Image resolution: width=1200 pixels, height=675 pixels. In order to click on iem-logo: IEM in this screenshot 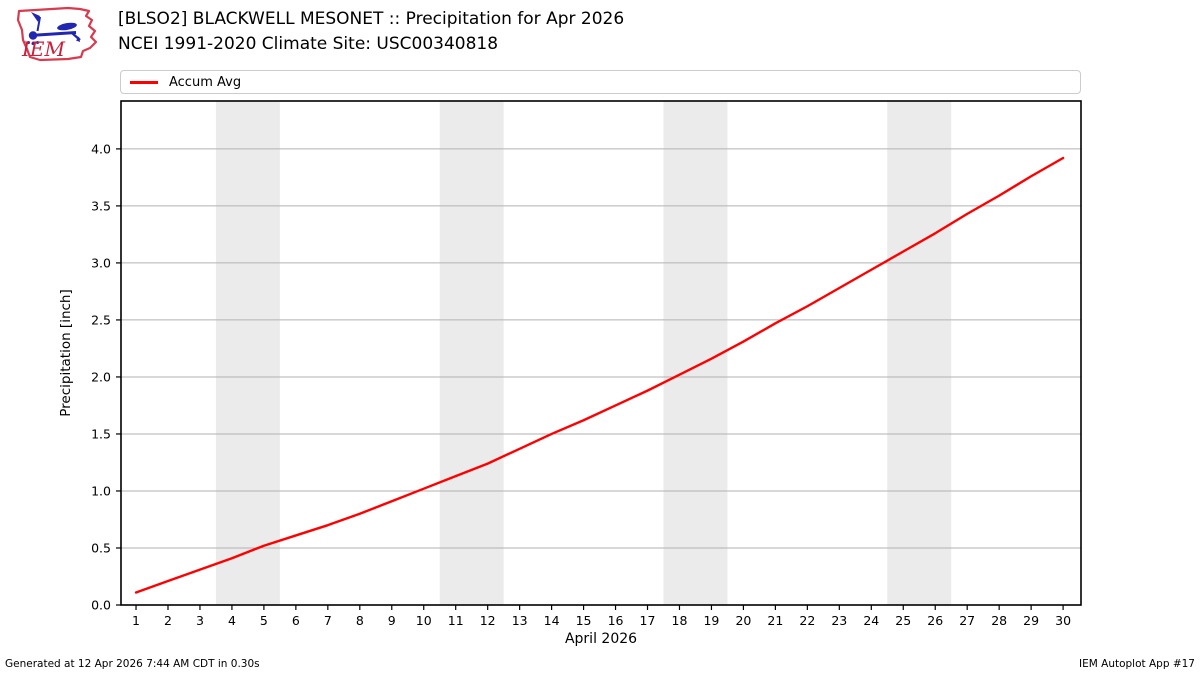, I will do `click(57, 34)`.